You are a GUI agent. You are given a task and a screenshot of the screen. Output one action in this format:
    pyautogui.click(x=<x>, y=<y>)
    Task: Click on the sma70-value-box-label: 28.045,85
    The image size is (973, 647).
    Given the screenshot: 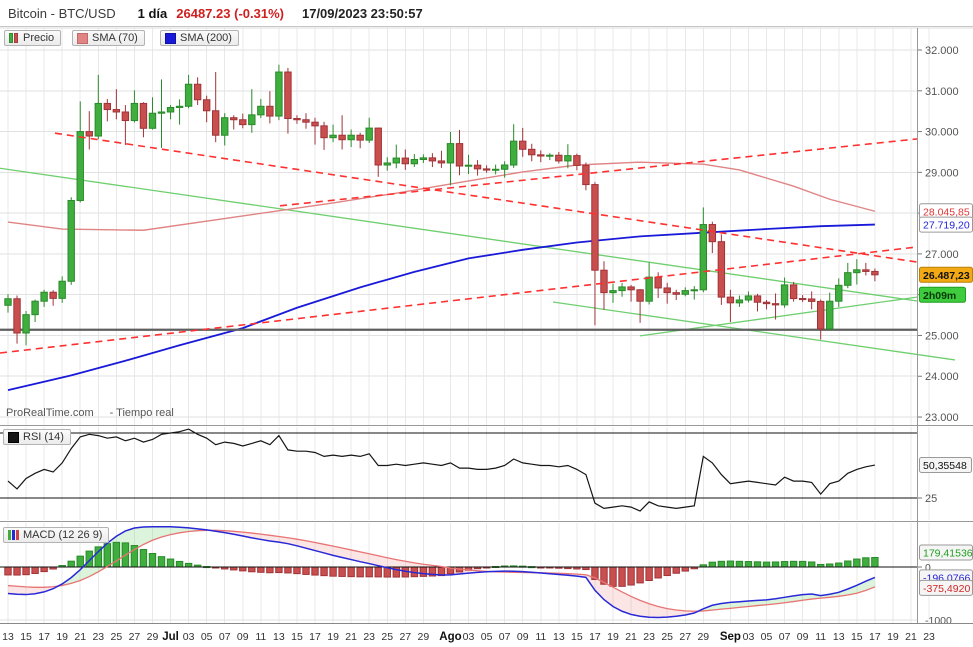 What is the action you would take?
    pyautogui.click(x=946, y=212)
    